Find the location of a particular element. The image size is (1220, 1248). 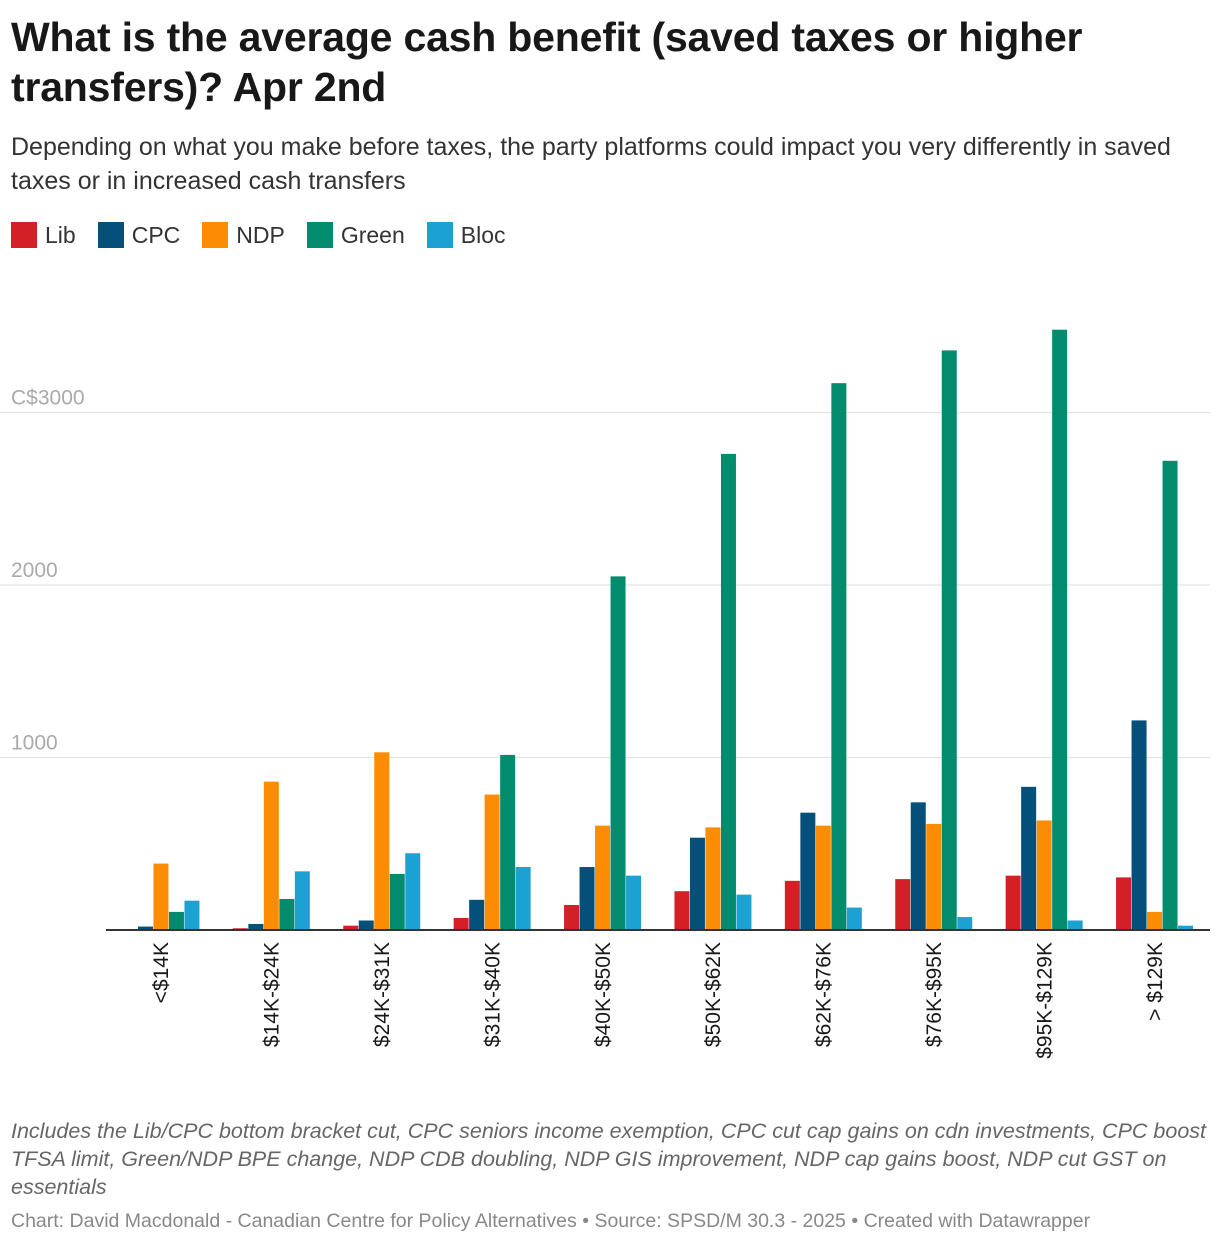

legend-item-lib: Lib is located at coordinates (43, 235).